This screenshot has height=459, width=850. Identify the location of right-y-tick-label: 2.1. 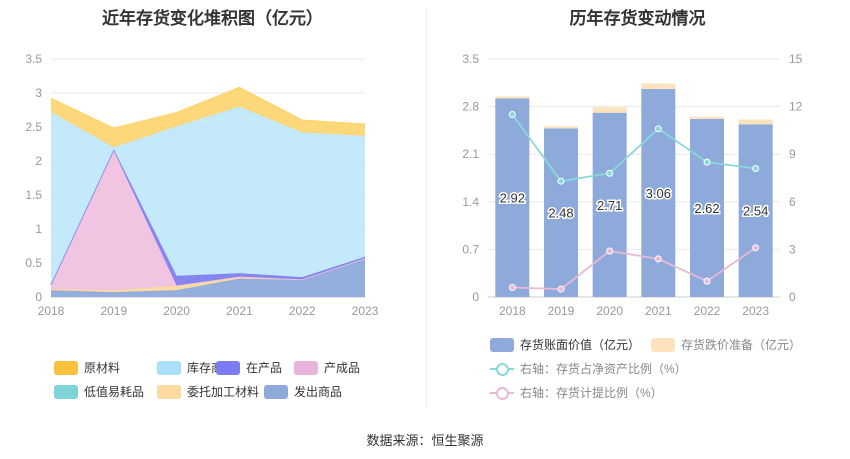
(470, 154).